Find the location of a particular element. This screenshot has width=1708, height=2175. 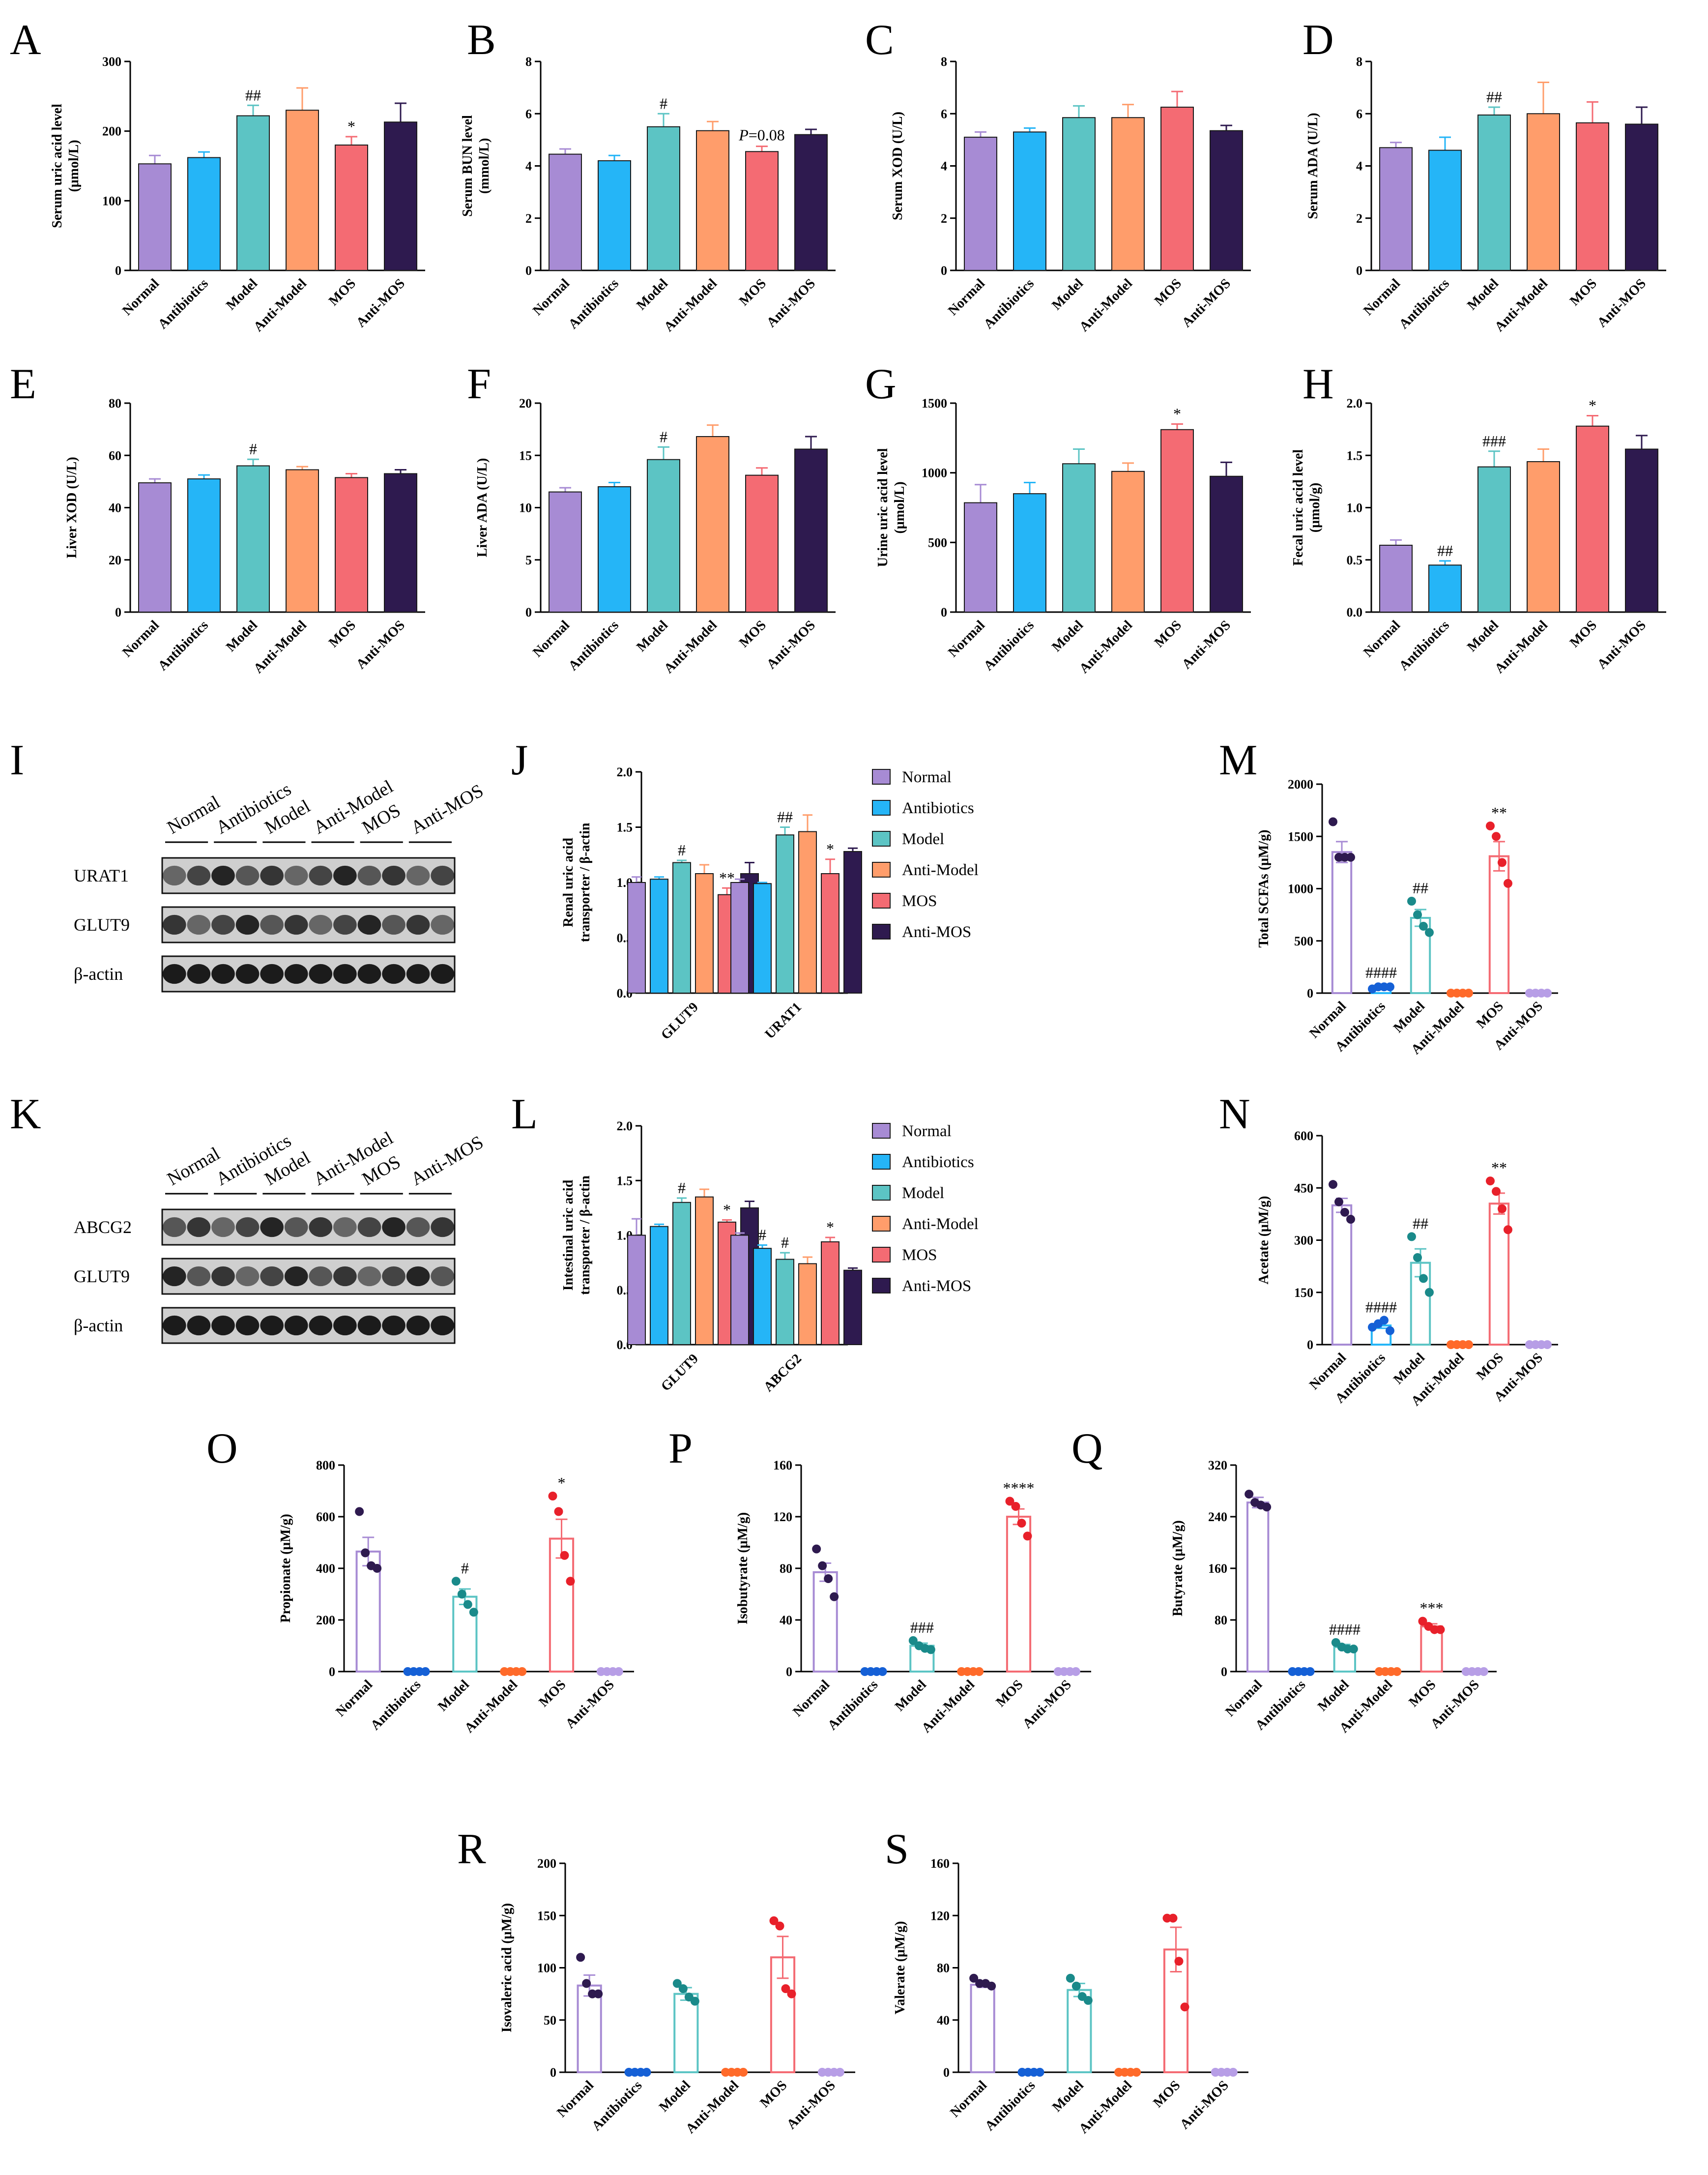

significance-label: * is located at coordinates (830, 849).